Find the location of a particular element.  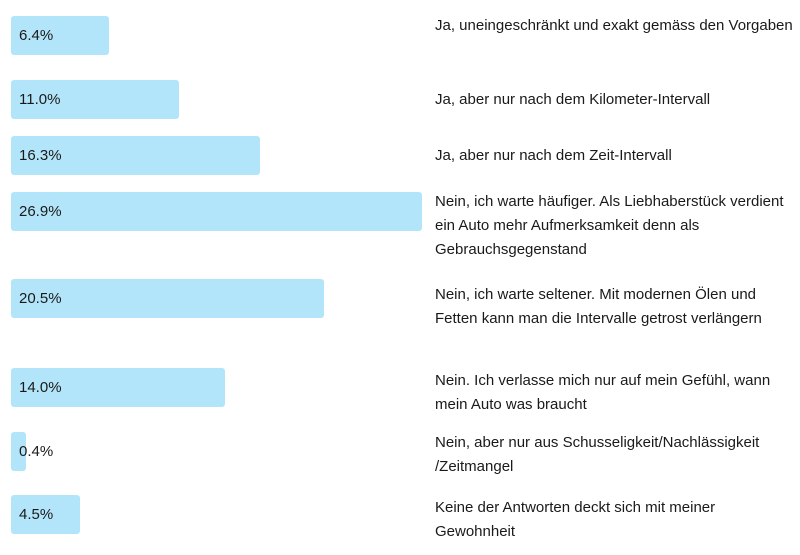

bar-value-label: 16.3% is located at coordinates (40, 155).